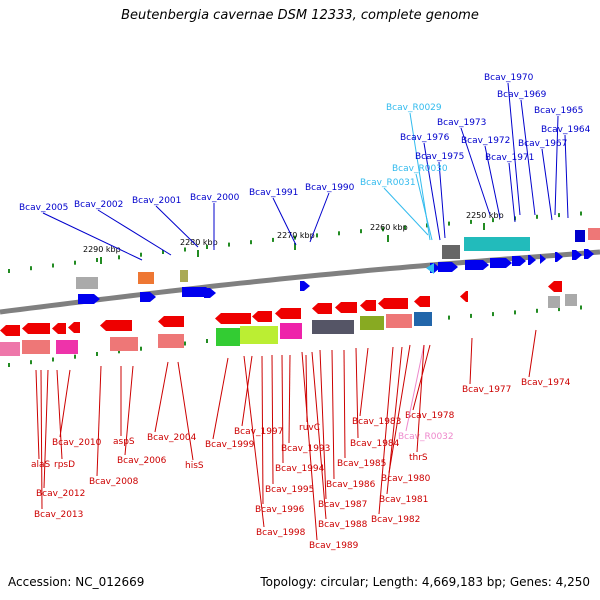 This screenshot has height=600, width=600. I want to click on gene-label: Bcav_1973, so click(461, 123).